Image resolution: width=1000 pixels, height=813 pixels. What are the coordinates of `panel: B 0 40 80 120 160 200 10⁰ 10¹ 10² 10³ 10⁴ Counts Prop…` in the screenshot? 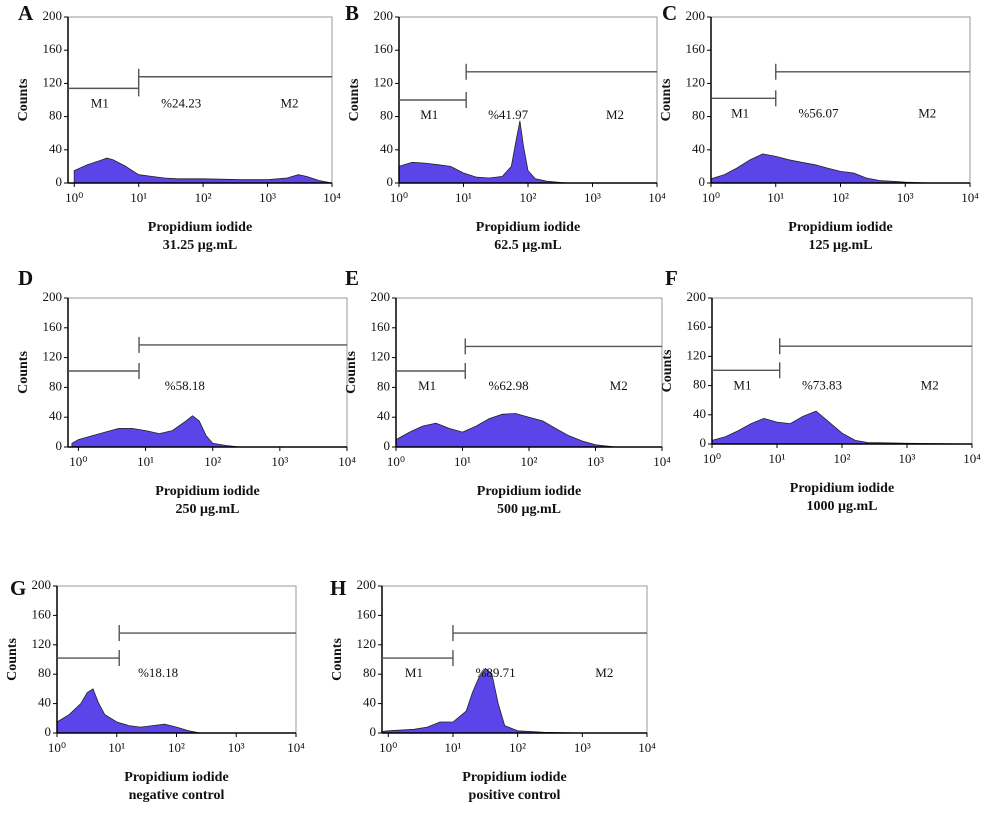 It's located at (505, 127).